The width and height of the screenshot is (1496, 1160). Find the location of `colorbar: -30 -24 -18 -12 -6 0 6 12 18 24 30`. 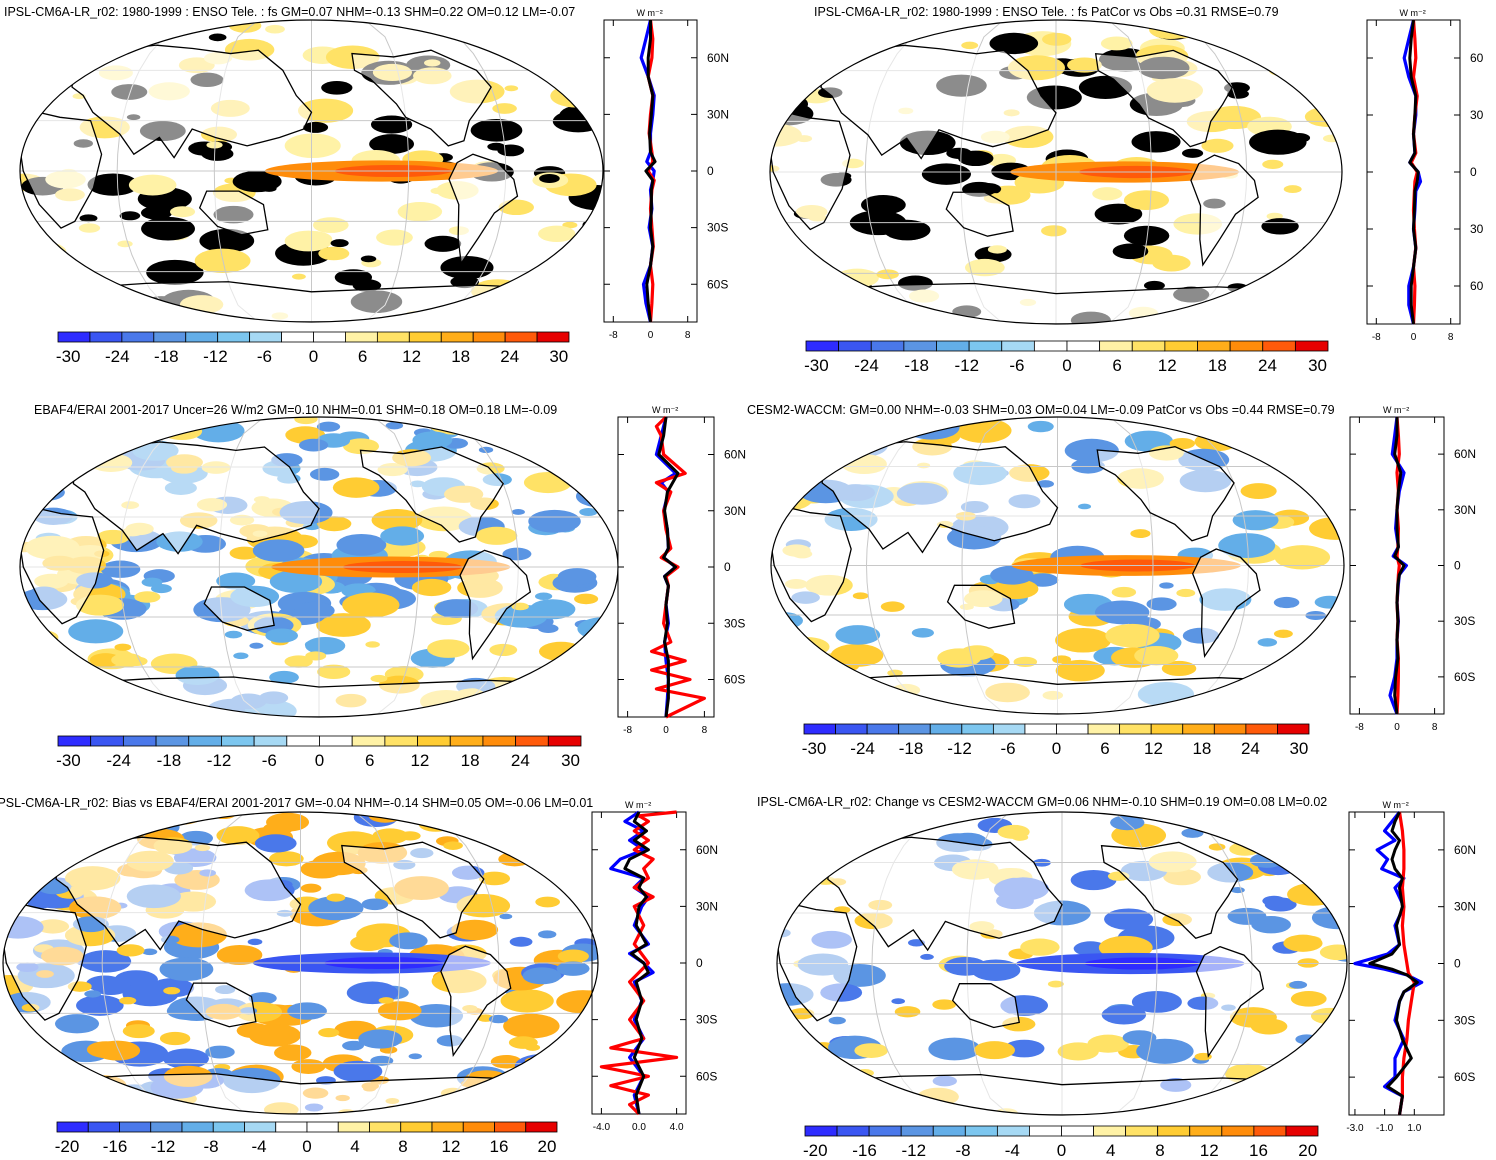

colorbar: -30 -24 -18 -12 -6 0 6 12 18 24 30 is located at coordinates (1066, 357).